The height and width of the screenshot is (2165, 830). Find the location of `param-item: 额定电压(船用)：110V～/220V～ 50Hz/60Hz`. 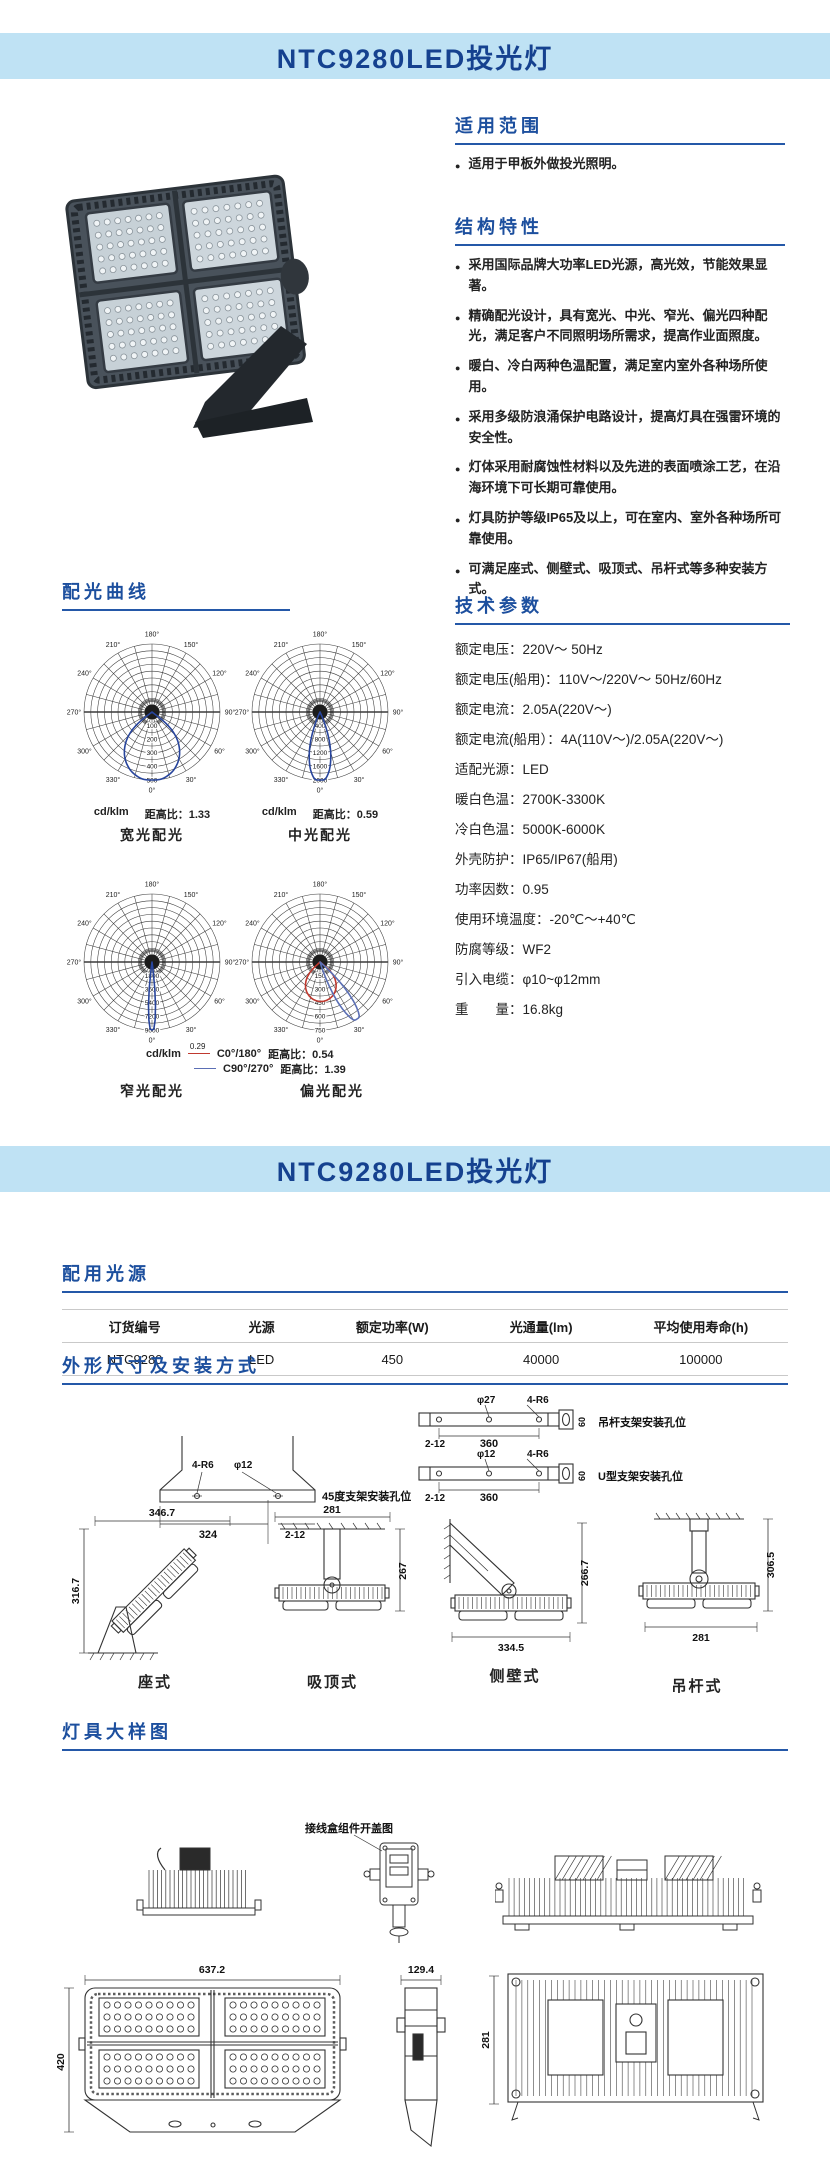

param-item: 额定电压(船用)：110V～/220V～ 50Hz/60Hz is located at coordinates (588, 679).